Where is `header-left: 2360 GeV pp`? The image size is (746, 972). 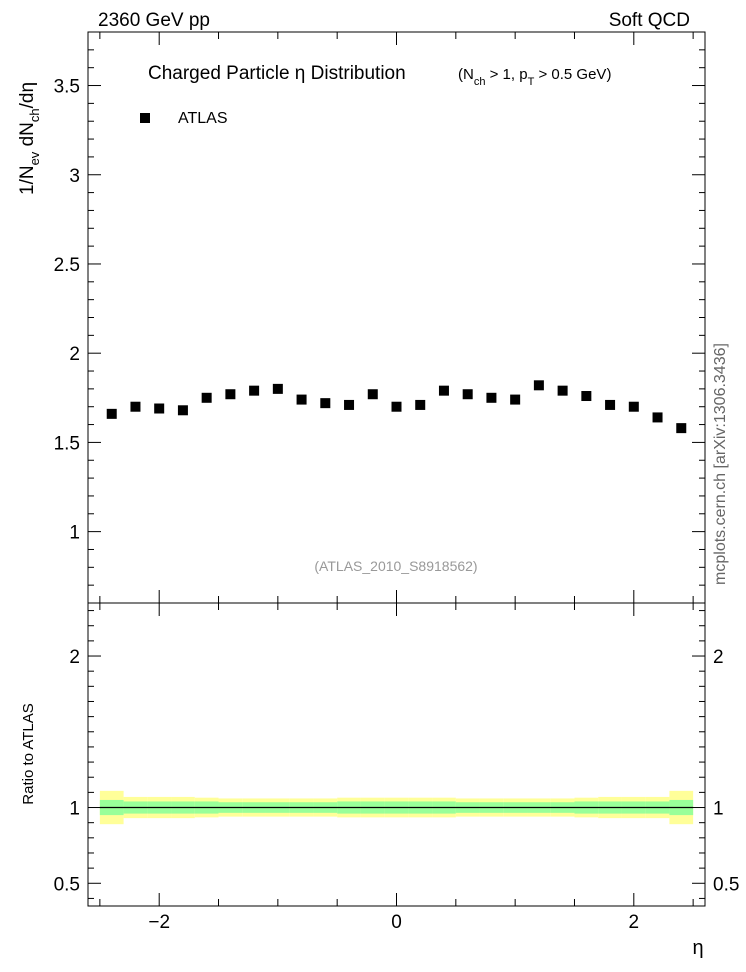
header-left: 2360 GeV pp is located at coordinates (154, 20).